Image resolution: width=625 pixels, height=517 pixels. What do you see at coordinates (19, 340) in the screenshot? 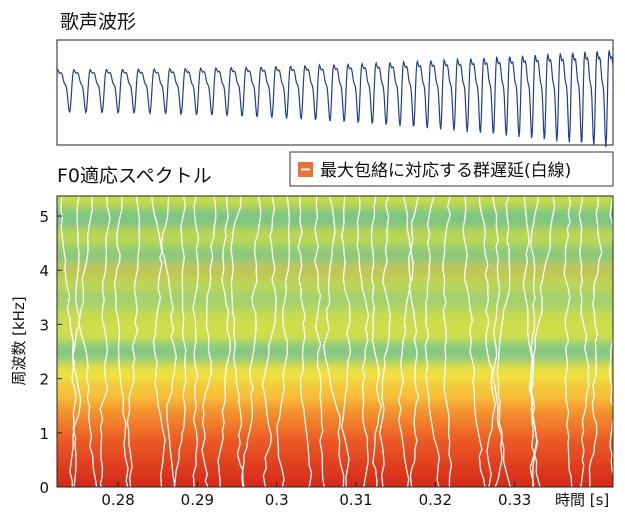
I see `y-axis-label: 周波数 [kHz]` at bounding box center [19, 340].